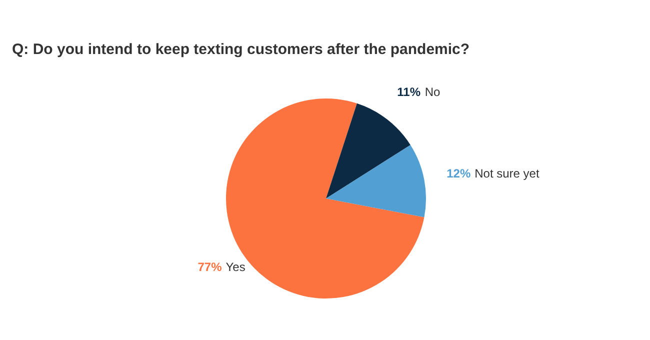 The image size is (650, 340). What do you see at coordinates (458, 173) in the screenshot?
I see `data-label: 12%` at bounding box center [458, 173].